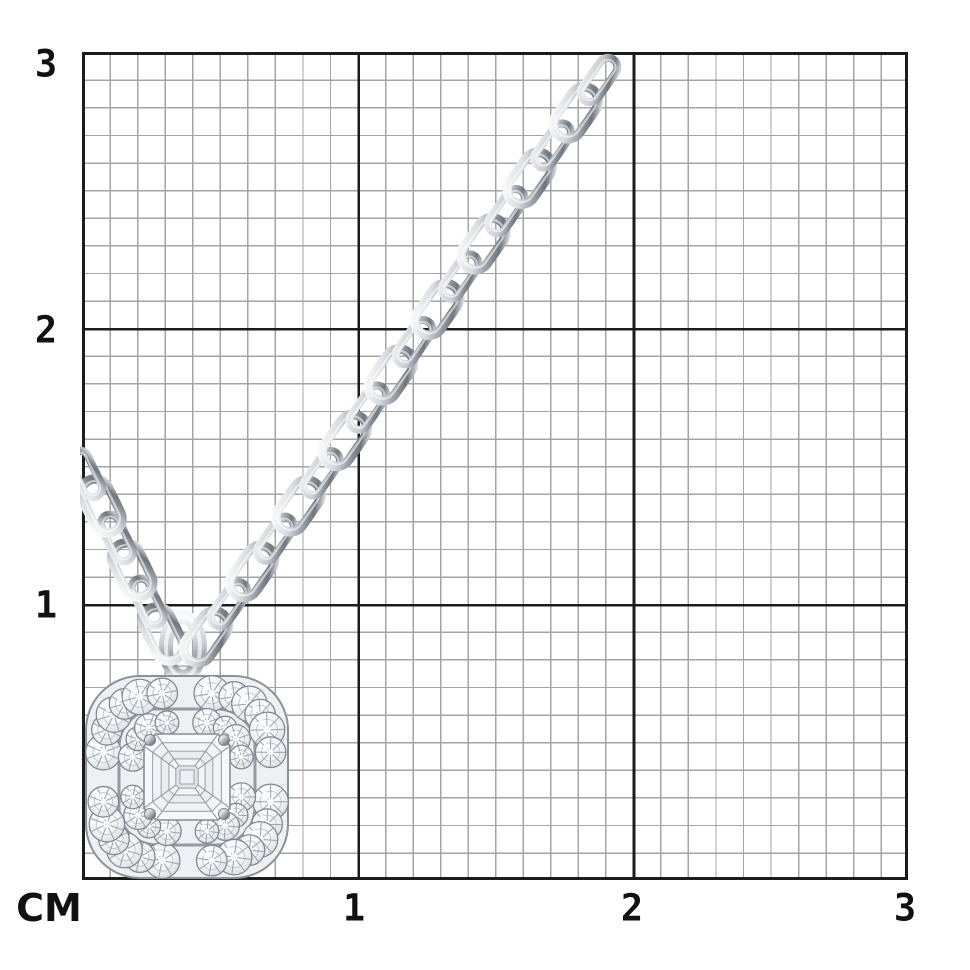  What do you see at coordinates (46, 605) in the screenshot?
I see `y-tick-1cm: 1` at bounding box center [46, 605].